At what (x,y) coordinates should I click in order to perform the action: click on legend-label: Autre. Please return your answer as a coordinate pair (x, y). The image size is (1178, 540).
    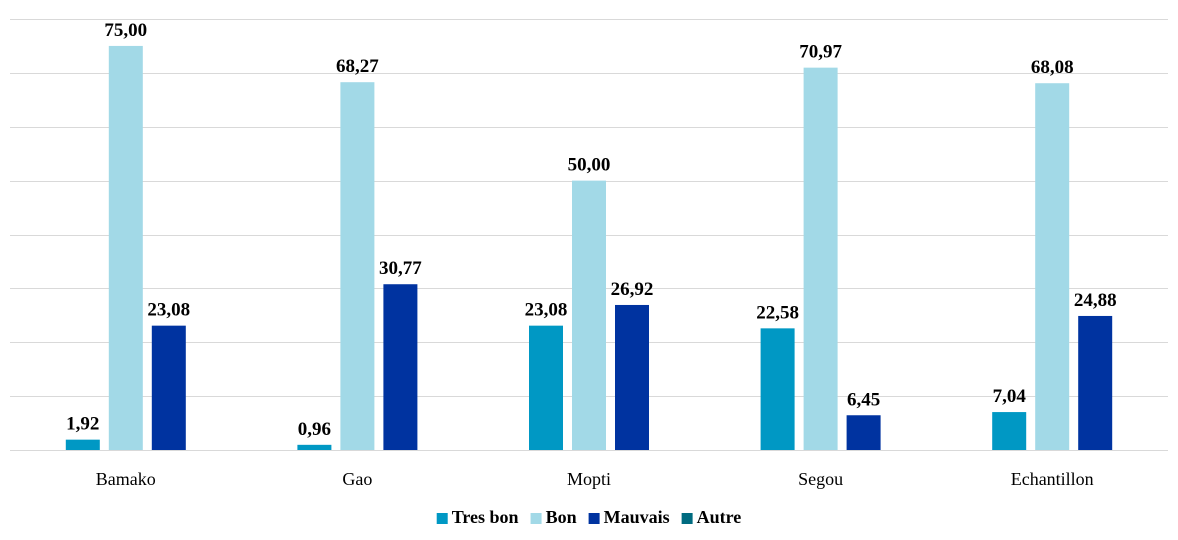
    Looking at the image, I should click on (719, 517).